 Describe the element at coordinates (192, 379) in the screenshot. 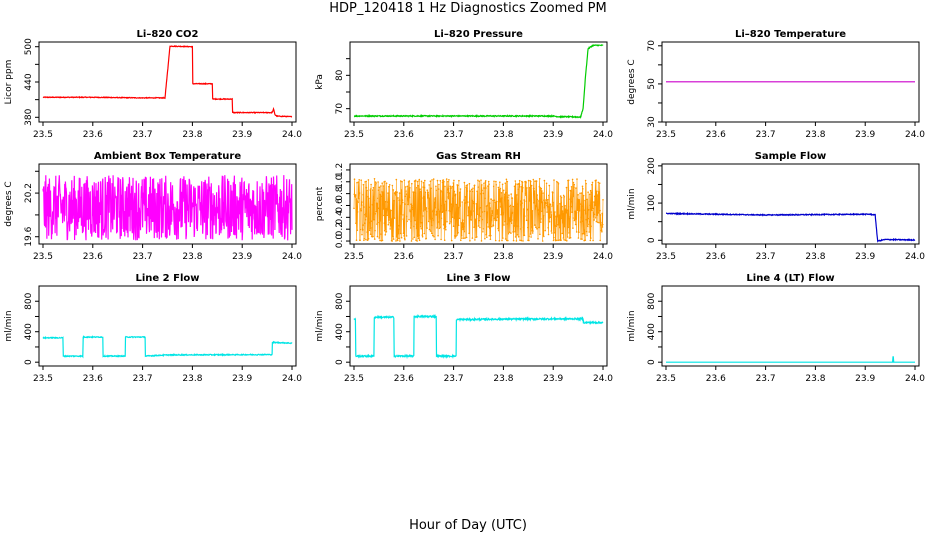

I see `x-tick-label: 23.8` at that location.